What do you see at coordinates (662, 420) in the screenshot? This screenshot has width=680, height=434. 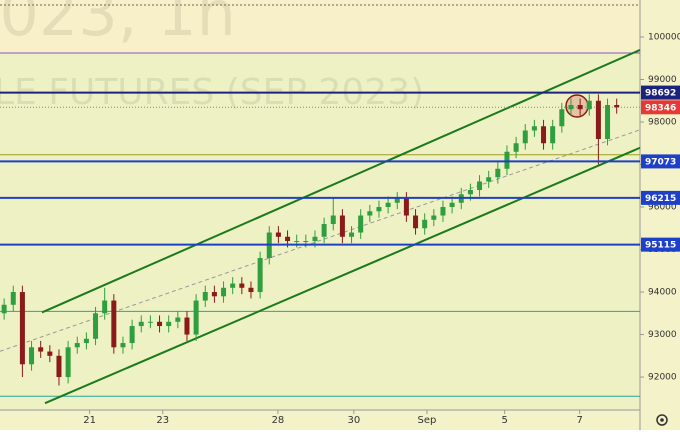 I see `settings-icon` at bounding box center [662, 420].